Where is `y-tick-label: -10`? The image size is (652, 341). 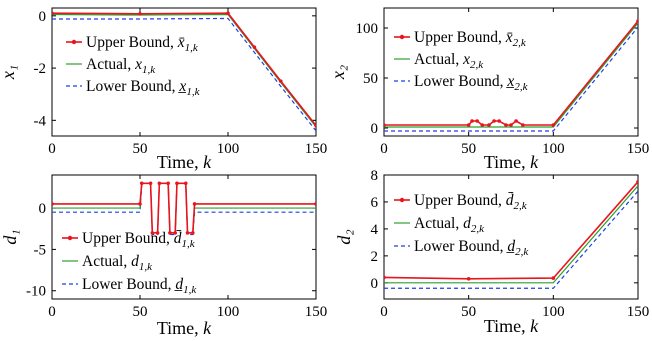 y-tick-label: -10 is located at coordinates (36, 292).